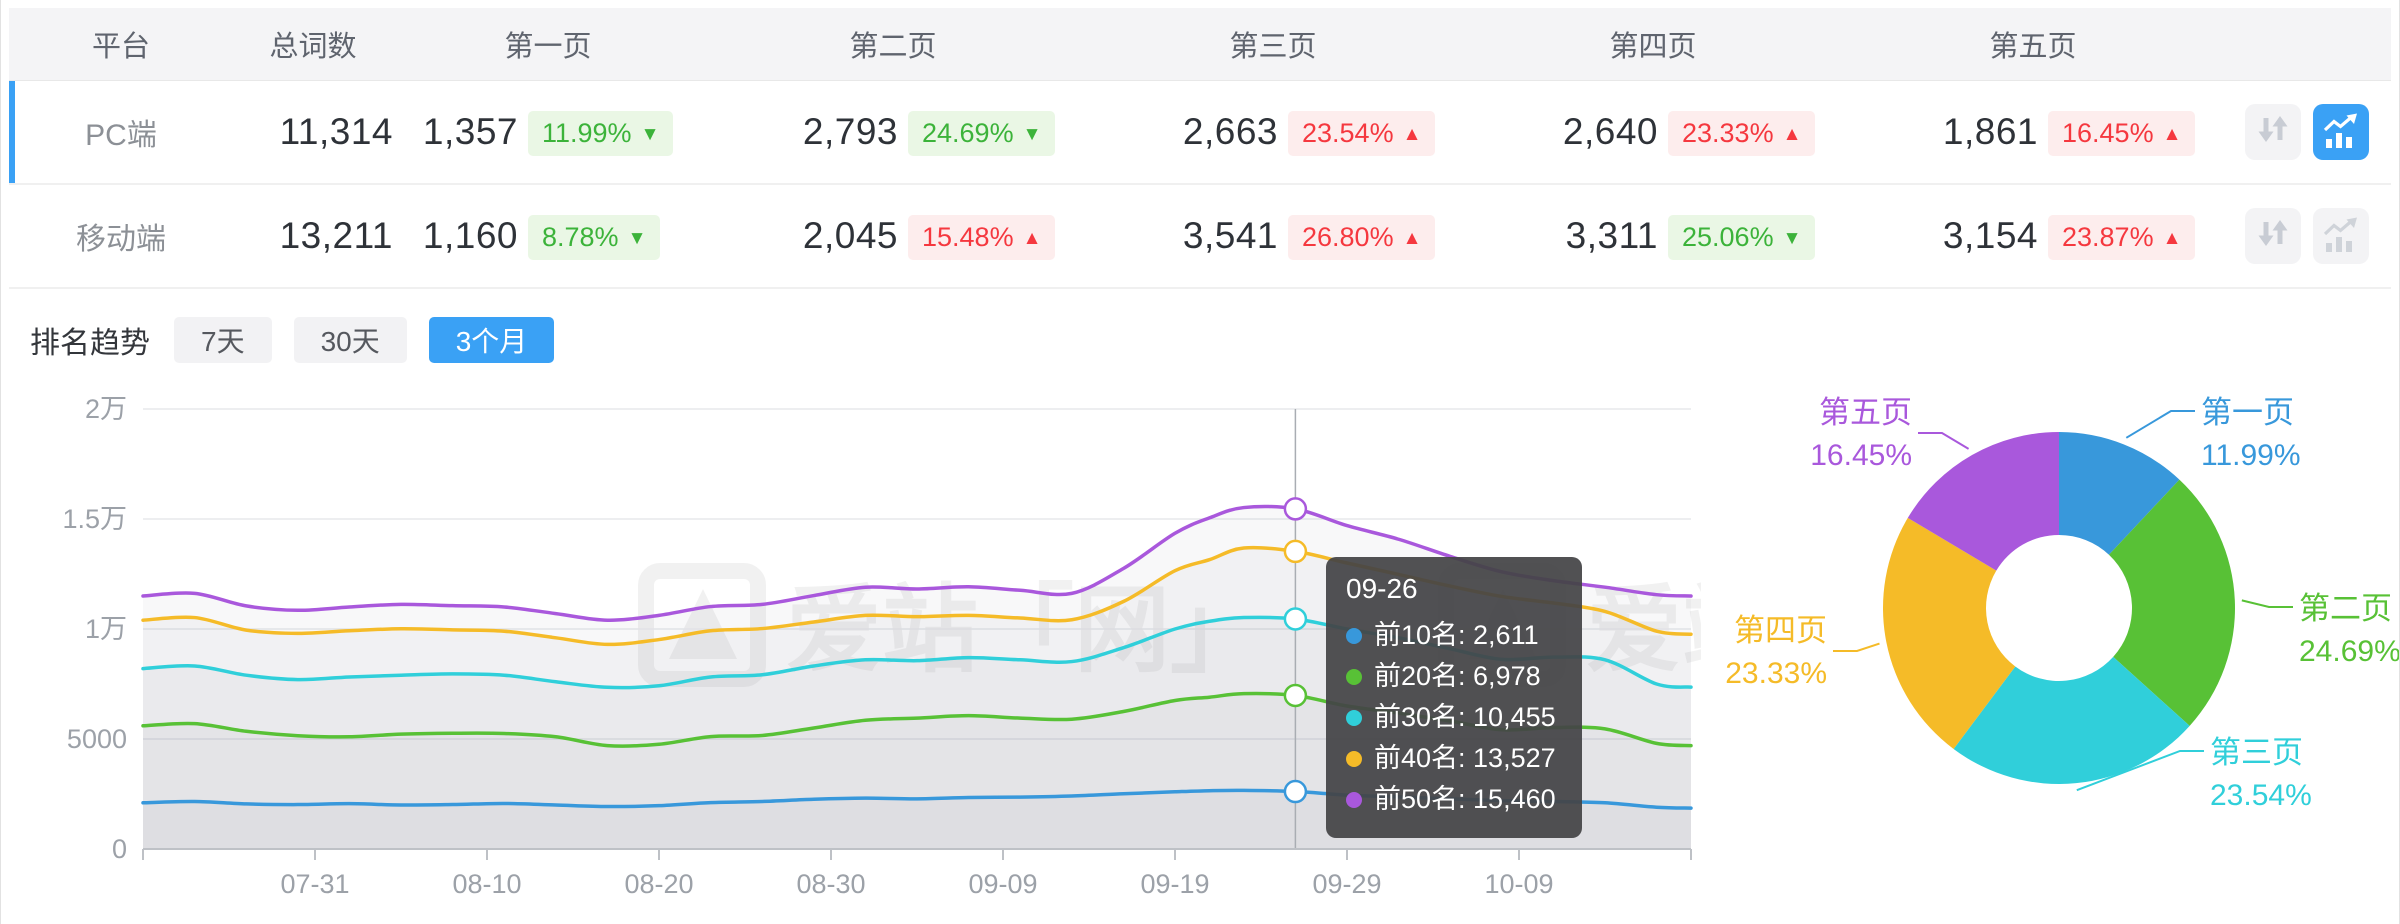 This screenshot has width=2400, height=924. I want to click on platform-label: PC端, so click(121, 135).